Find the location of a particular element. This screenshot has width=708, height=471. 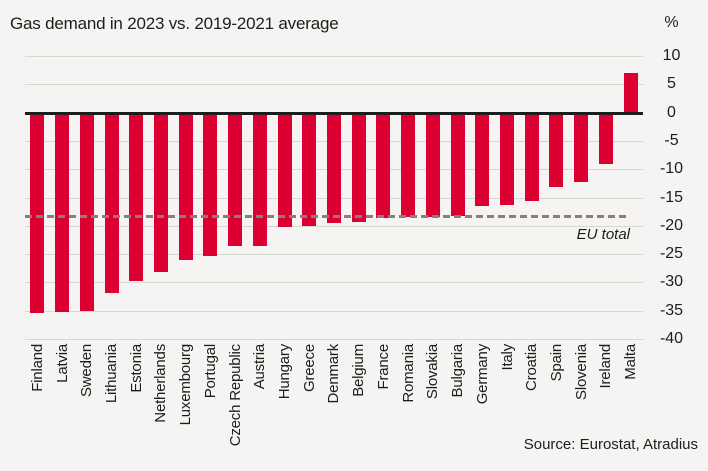

x-slot-czech-republic: Czech Republic is located at coordinates (235, 399).